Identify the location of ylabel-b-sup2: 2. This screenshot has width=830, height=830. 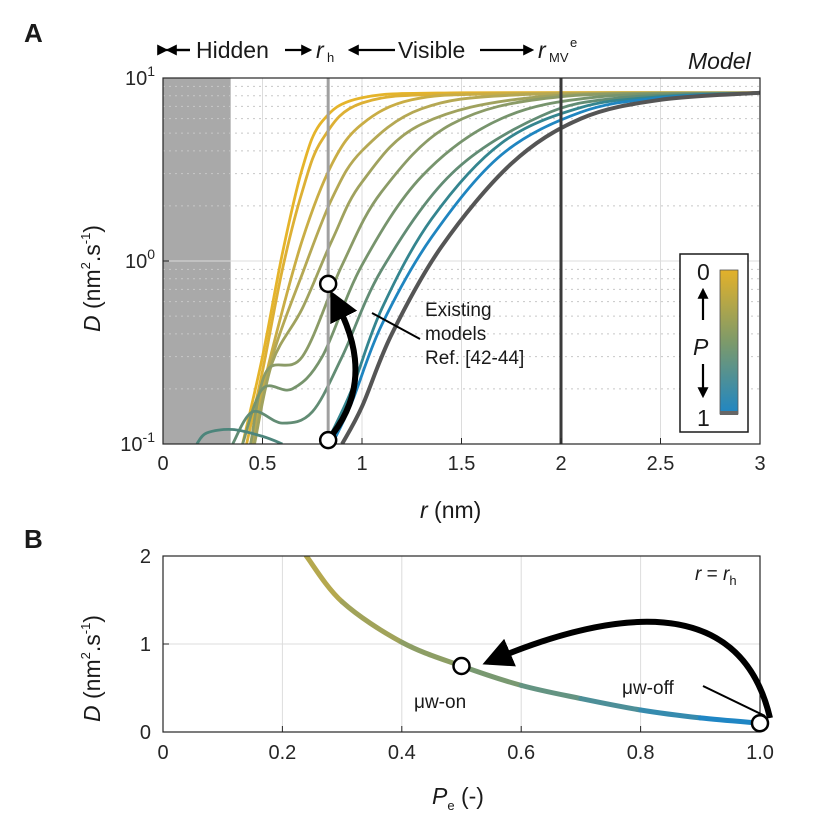
(85, 655).